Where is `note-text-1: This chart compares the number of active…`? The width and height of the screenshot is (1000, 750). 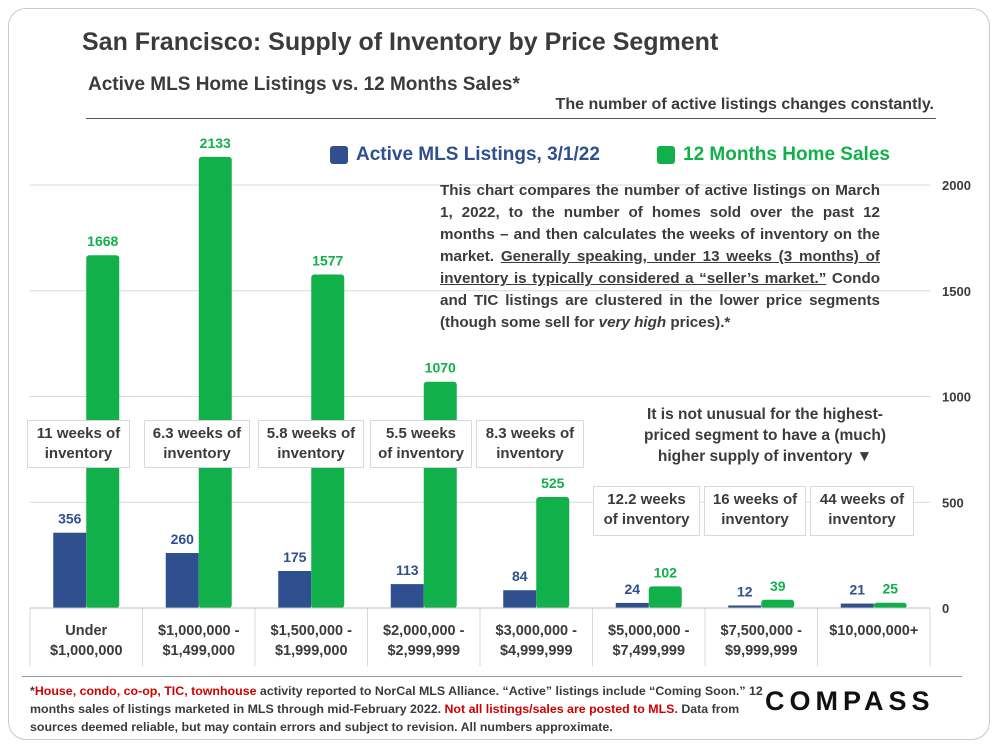
note-text-1: This chart compares the number of active… is located at coordinates (660, 223).